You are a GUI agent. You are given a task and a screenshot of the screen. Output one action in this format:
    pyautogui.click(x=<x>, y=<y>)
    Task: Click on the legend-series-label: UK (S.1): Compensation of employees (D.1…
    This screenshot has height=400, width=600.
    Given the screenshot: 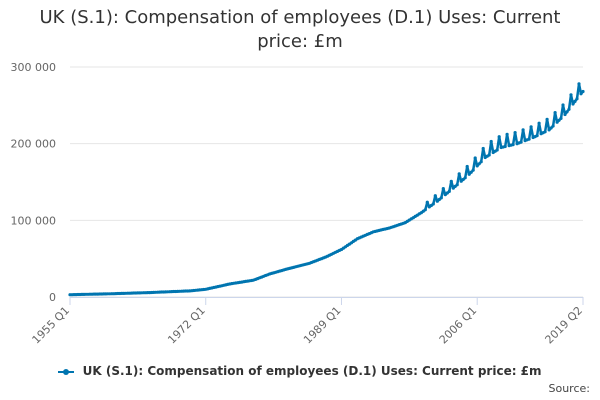 What is the action you would take?
    pyautogui.click(x=312, y=371)
    